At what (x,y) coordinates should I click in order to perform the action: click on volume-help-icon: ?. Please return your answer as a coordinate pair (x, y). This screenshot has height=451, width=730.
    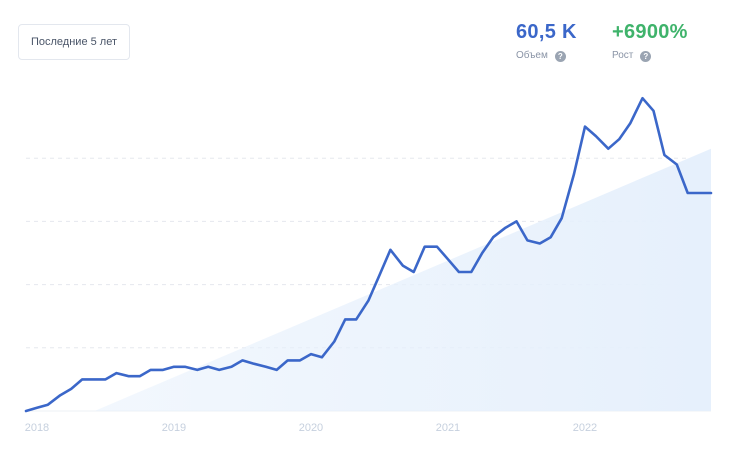
    Looking at the image, I should click on (560, 56).